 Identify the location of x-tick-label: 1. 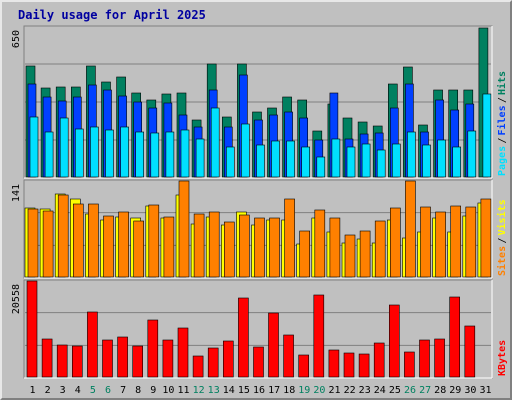
(32, 390).